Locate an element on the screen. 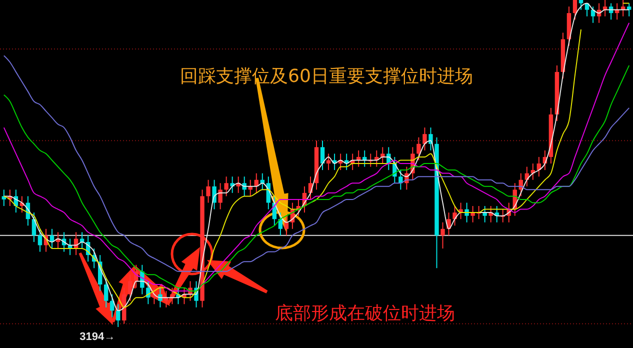 The image size is (633, 348). text: 3194→ is located at coordinates (98, 337).